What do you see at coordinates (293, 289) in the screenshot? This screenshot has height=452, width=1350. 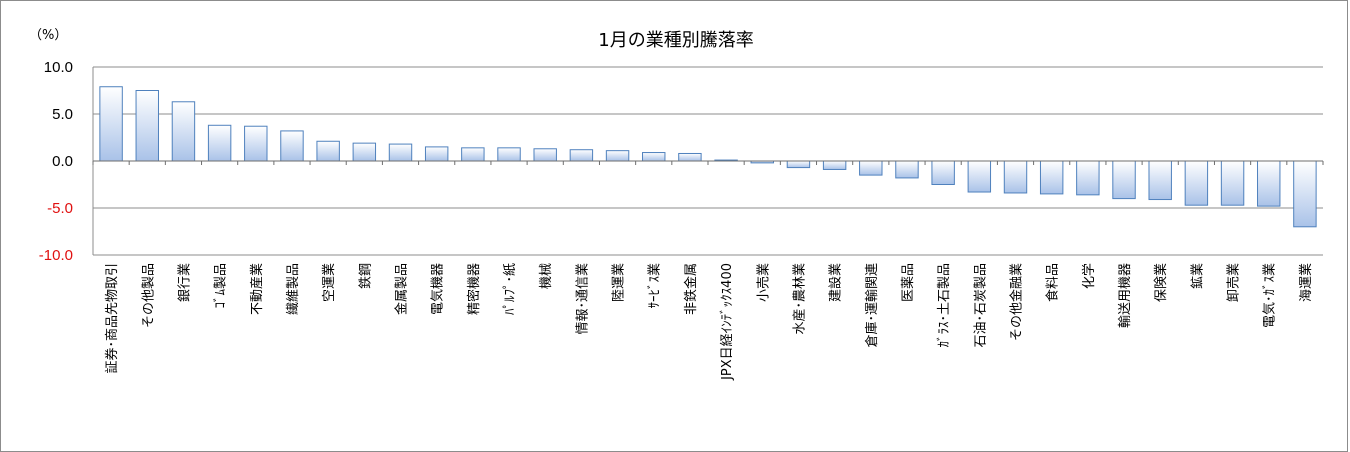 I see `category-label: 繊維製品` at bounding box center [293, 289].